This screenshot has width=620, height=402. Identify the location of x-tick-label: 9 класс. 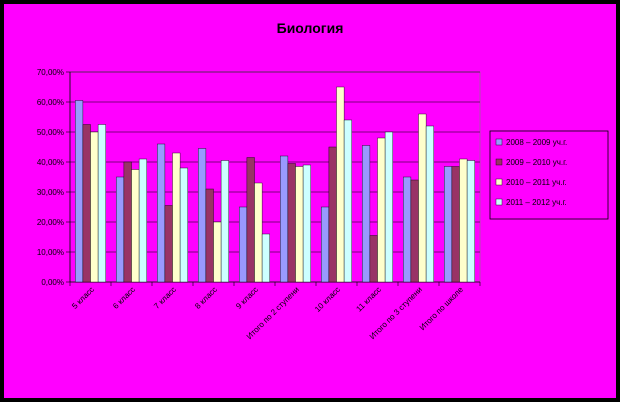
(247, 298).